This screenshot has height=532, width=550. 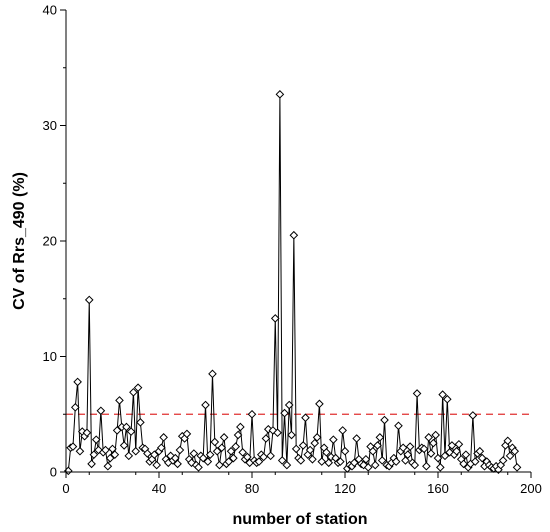 What do you see at coordinates (53, 472) in the screenshot?
I see `y-tick-label: 0` at bounding box center [53, 472].